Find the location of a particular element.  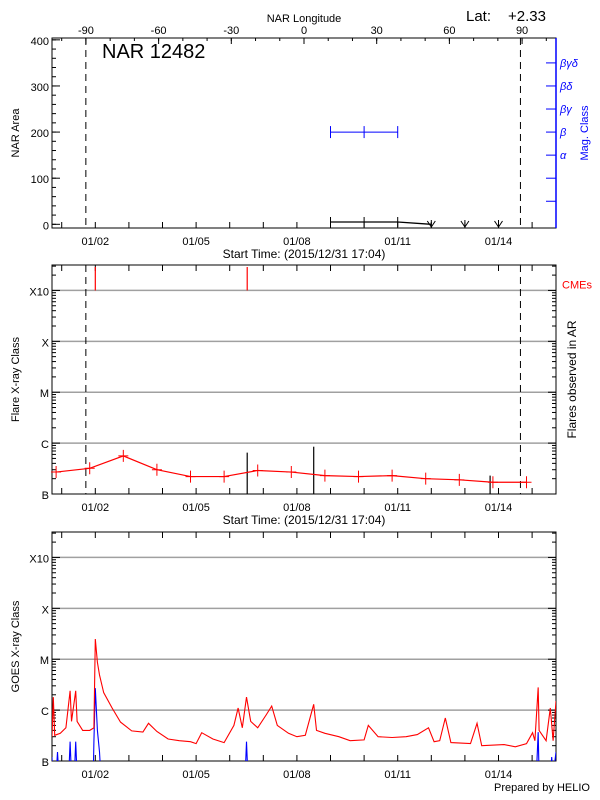

goes-short-channel-line is located at coordinates (304, 724).